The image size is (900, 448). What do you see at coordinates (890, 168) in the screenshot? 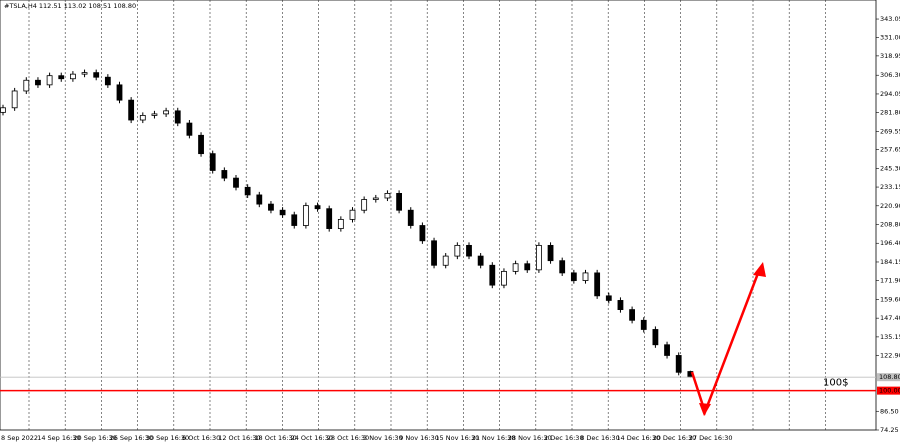
I see `y-tick-label: 245.30` at bounding box center [890, 168].